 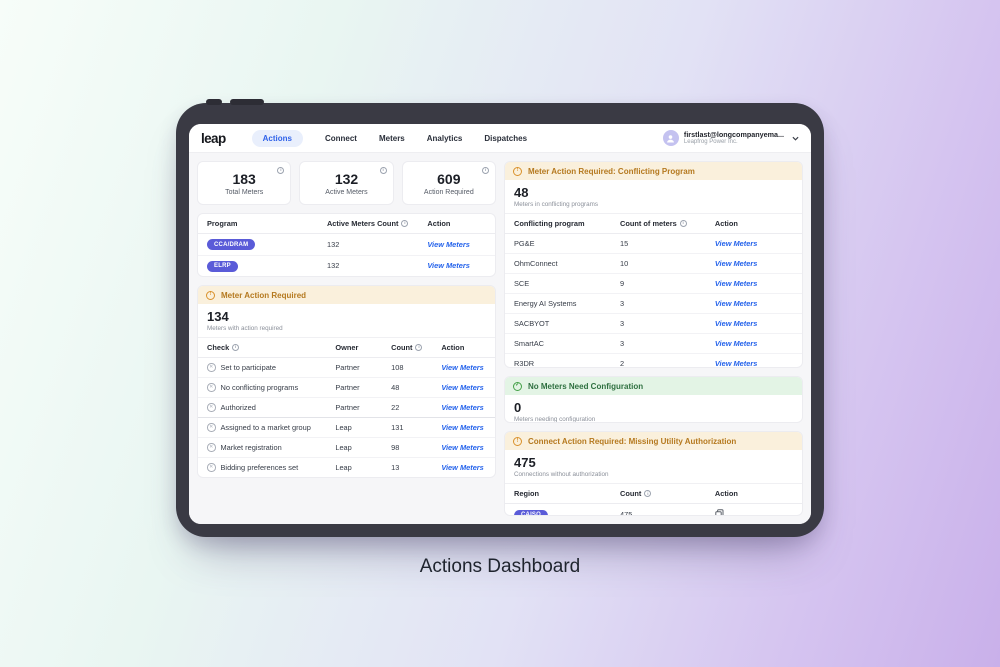 What do you see at coordinates (556, 204) in the screenshot?
I see `summary-subtitle: Meters in conflicting programs` at bounding box center [556, 204].